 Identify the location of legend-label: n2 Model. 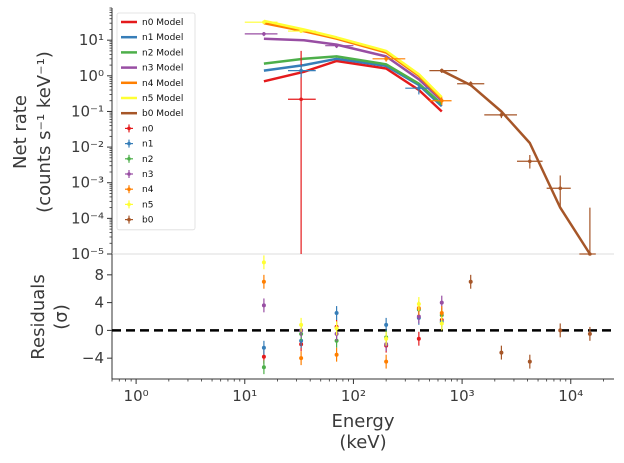
(162, 53).